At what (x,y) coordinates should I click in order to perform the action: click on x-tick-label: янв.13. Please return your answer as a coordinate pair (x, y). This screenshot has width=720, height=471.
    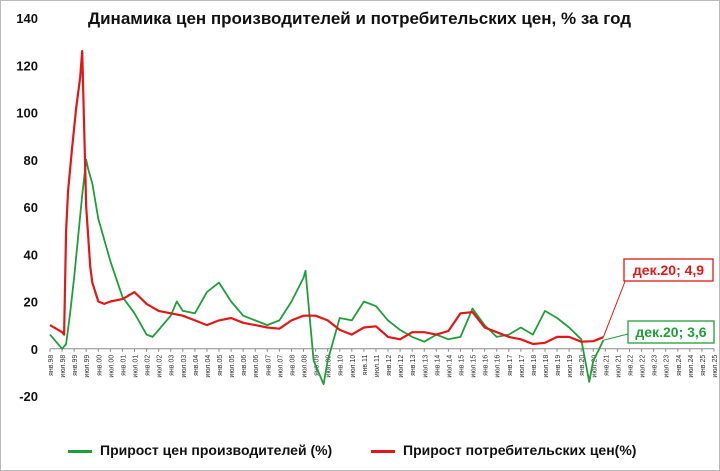
    Looking at the image, I should click on (413, 365).